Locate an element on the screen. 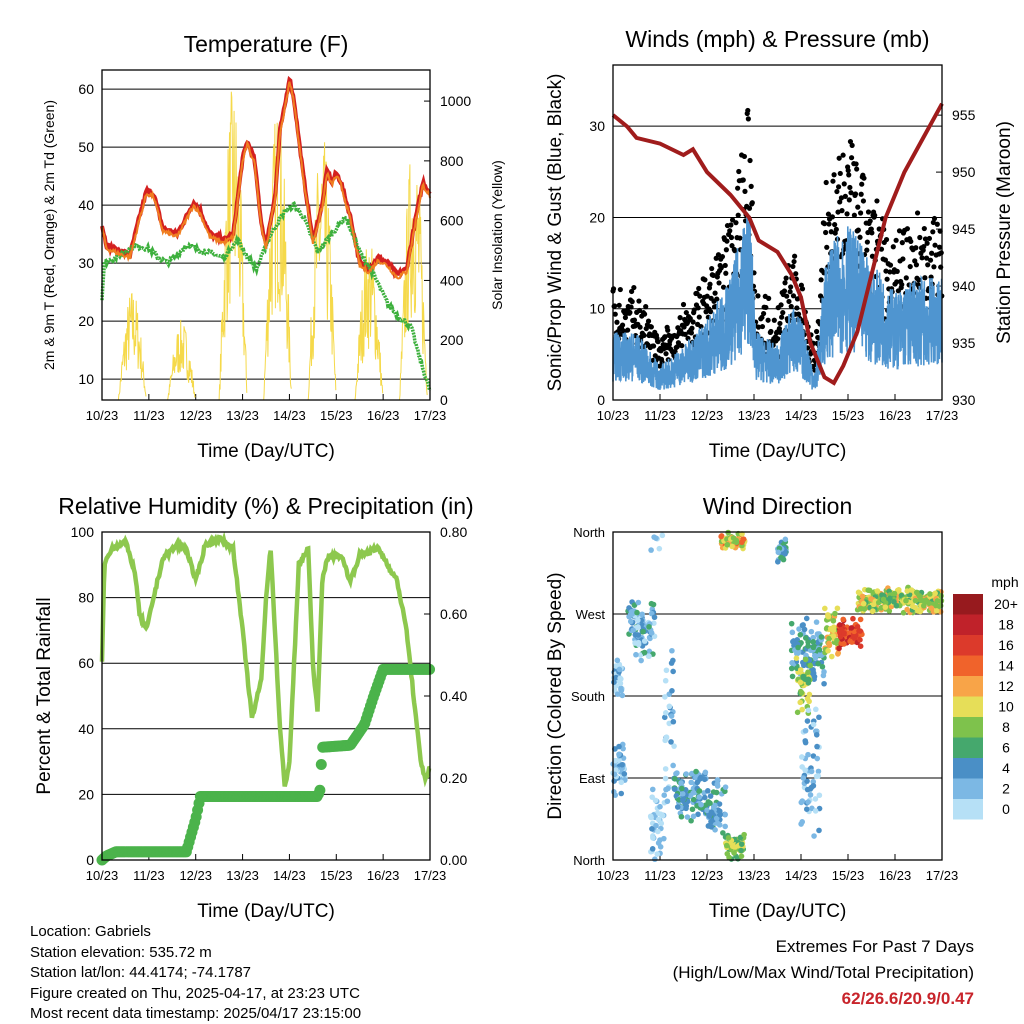 The image size is (1024, 1024). y-tick-label: 30 is located at coordinates (86, 263).